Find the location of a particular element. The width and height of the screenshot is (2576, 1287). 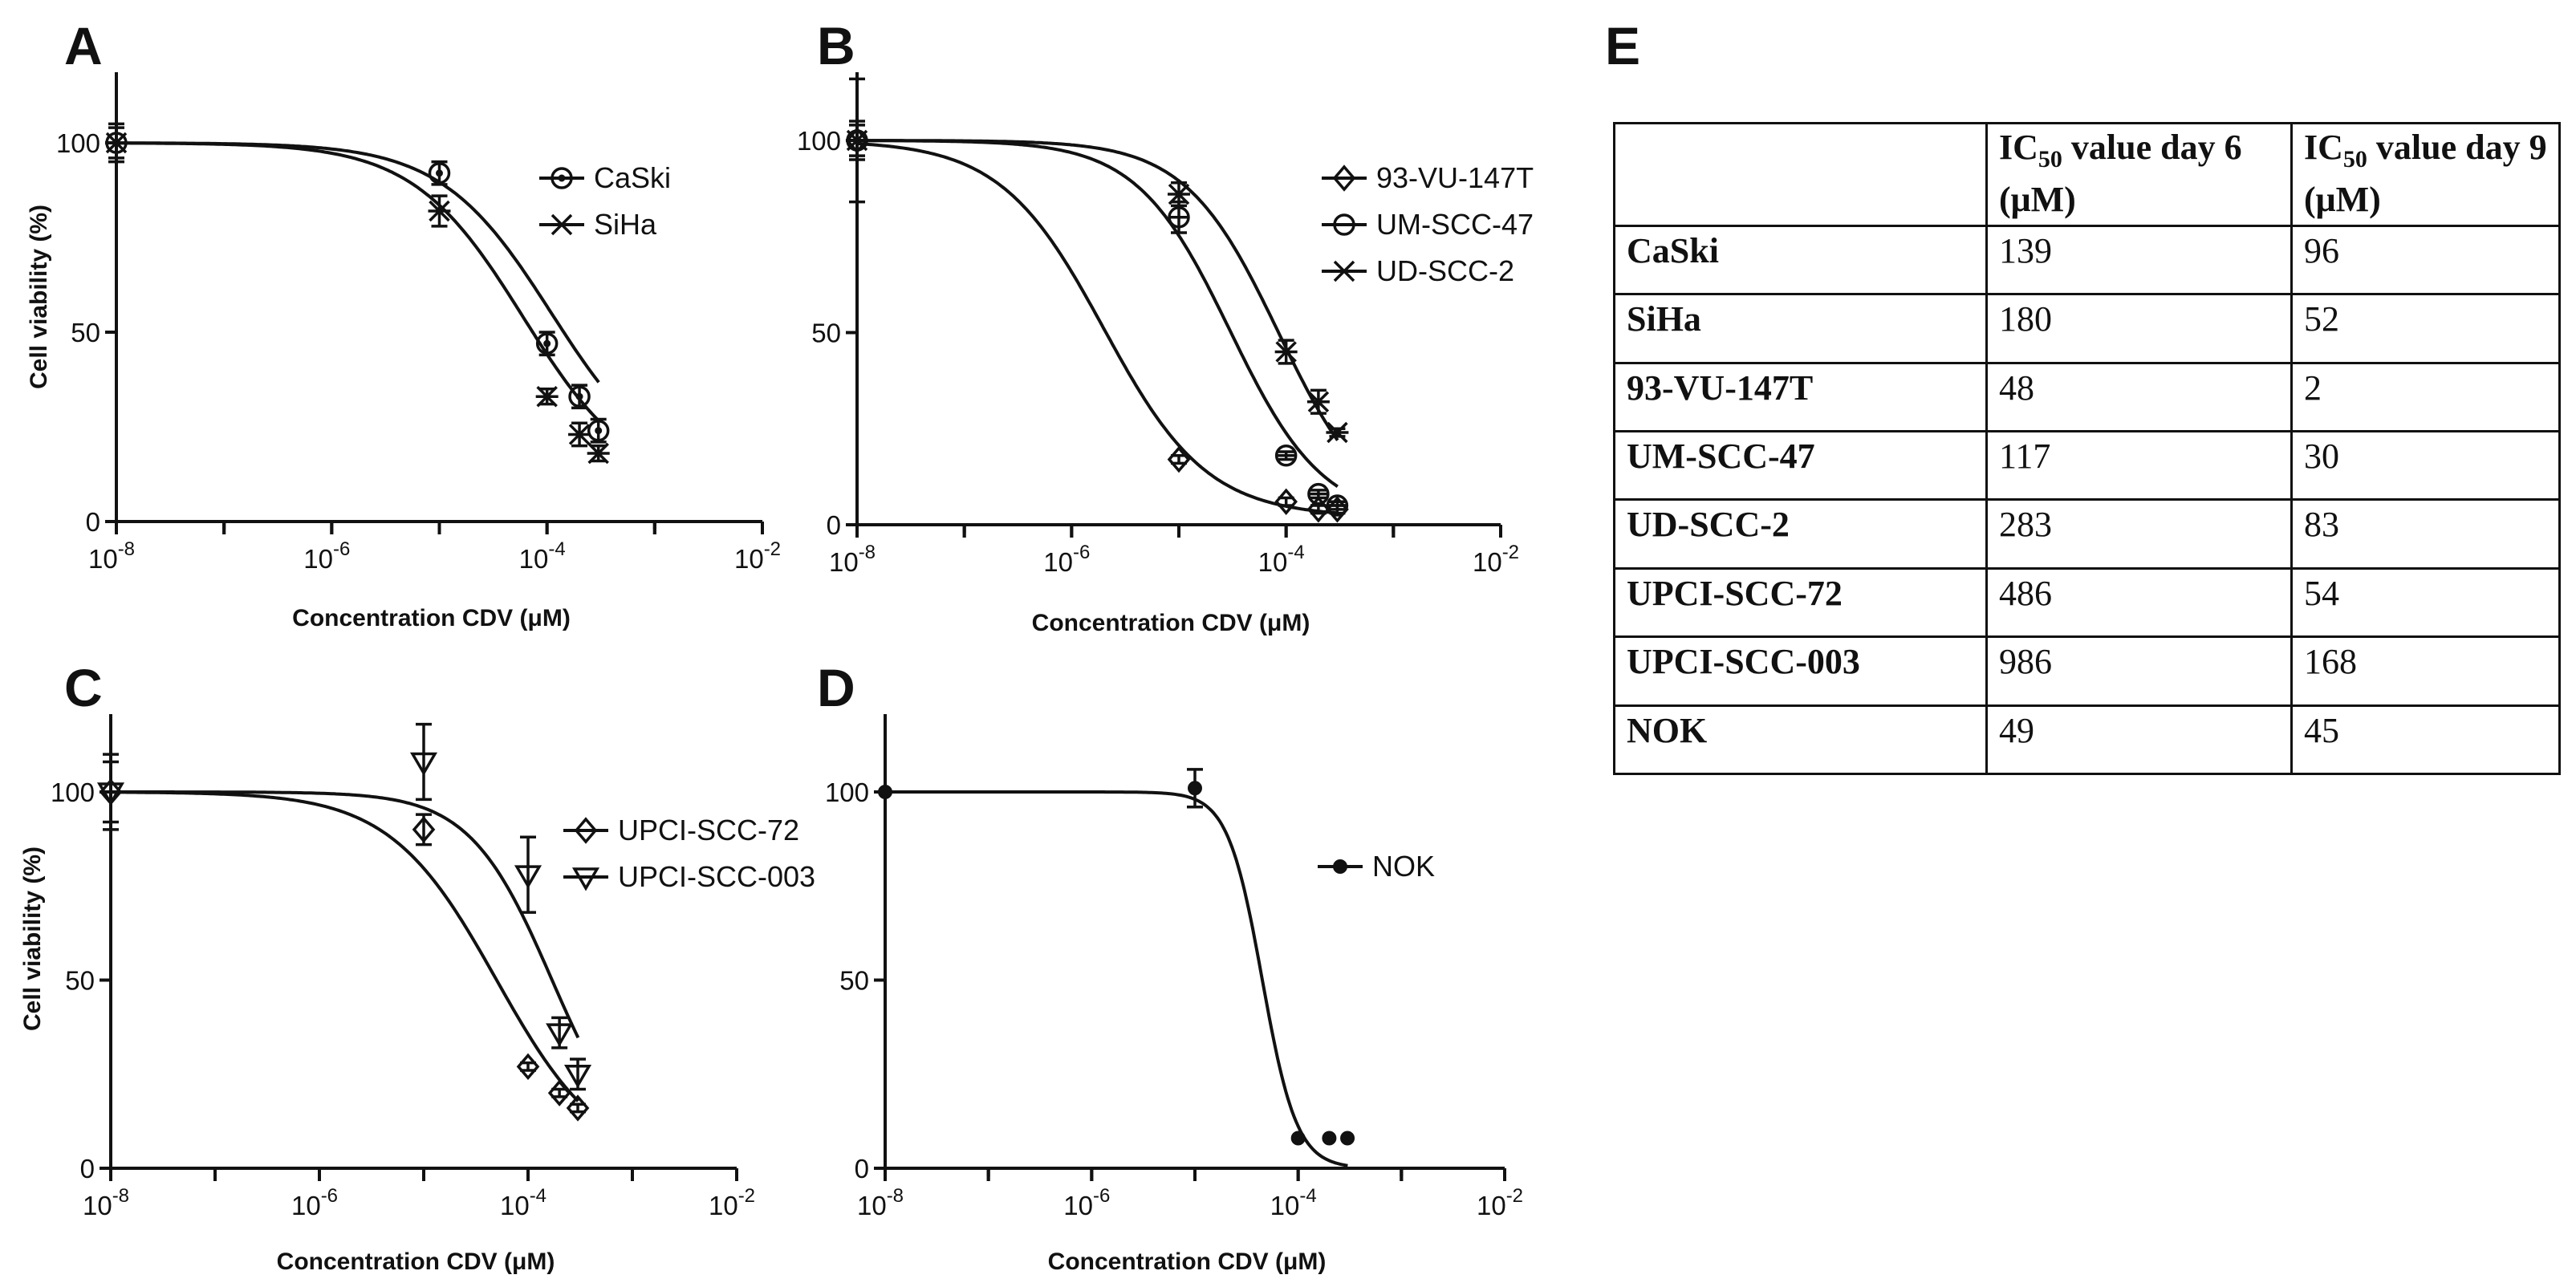

table-cell: 30 is located at coordinates (2425, 465).